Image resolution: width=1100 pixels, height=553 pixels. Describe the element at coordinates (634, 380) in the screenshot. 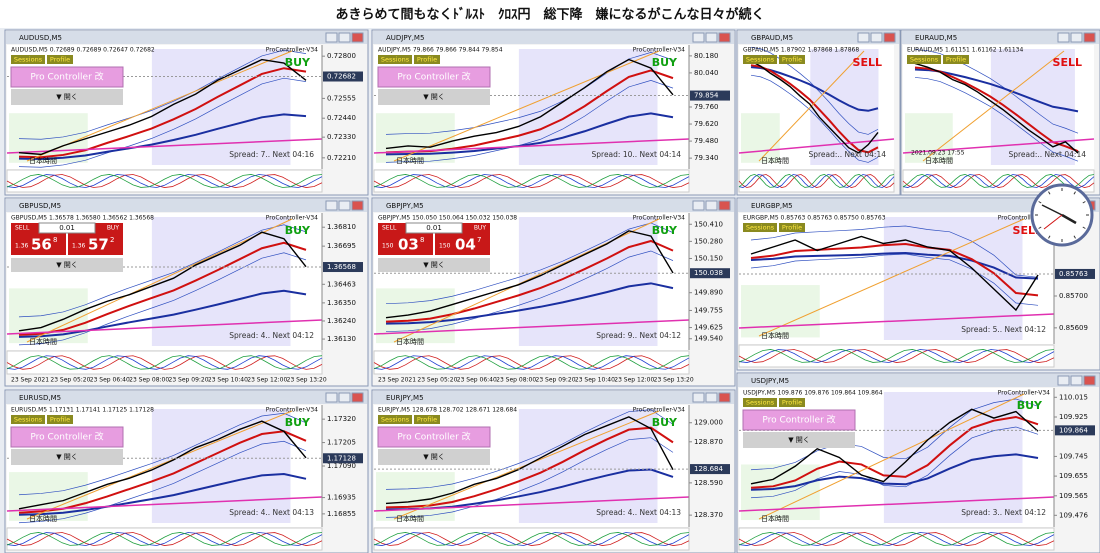

I see `x-tick-label: 23 Sep 12:00` at that location.